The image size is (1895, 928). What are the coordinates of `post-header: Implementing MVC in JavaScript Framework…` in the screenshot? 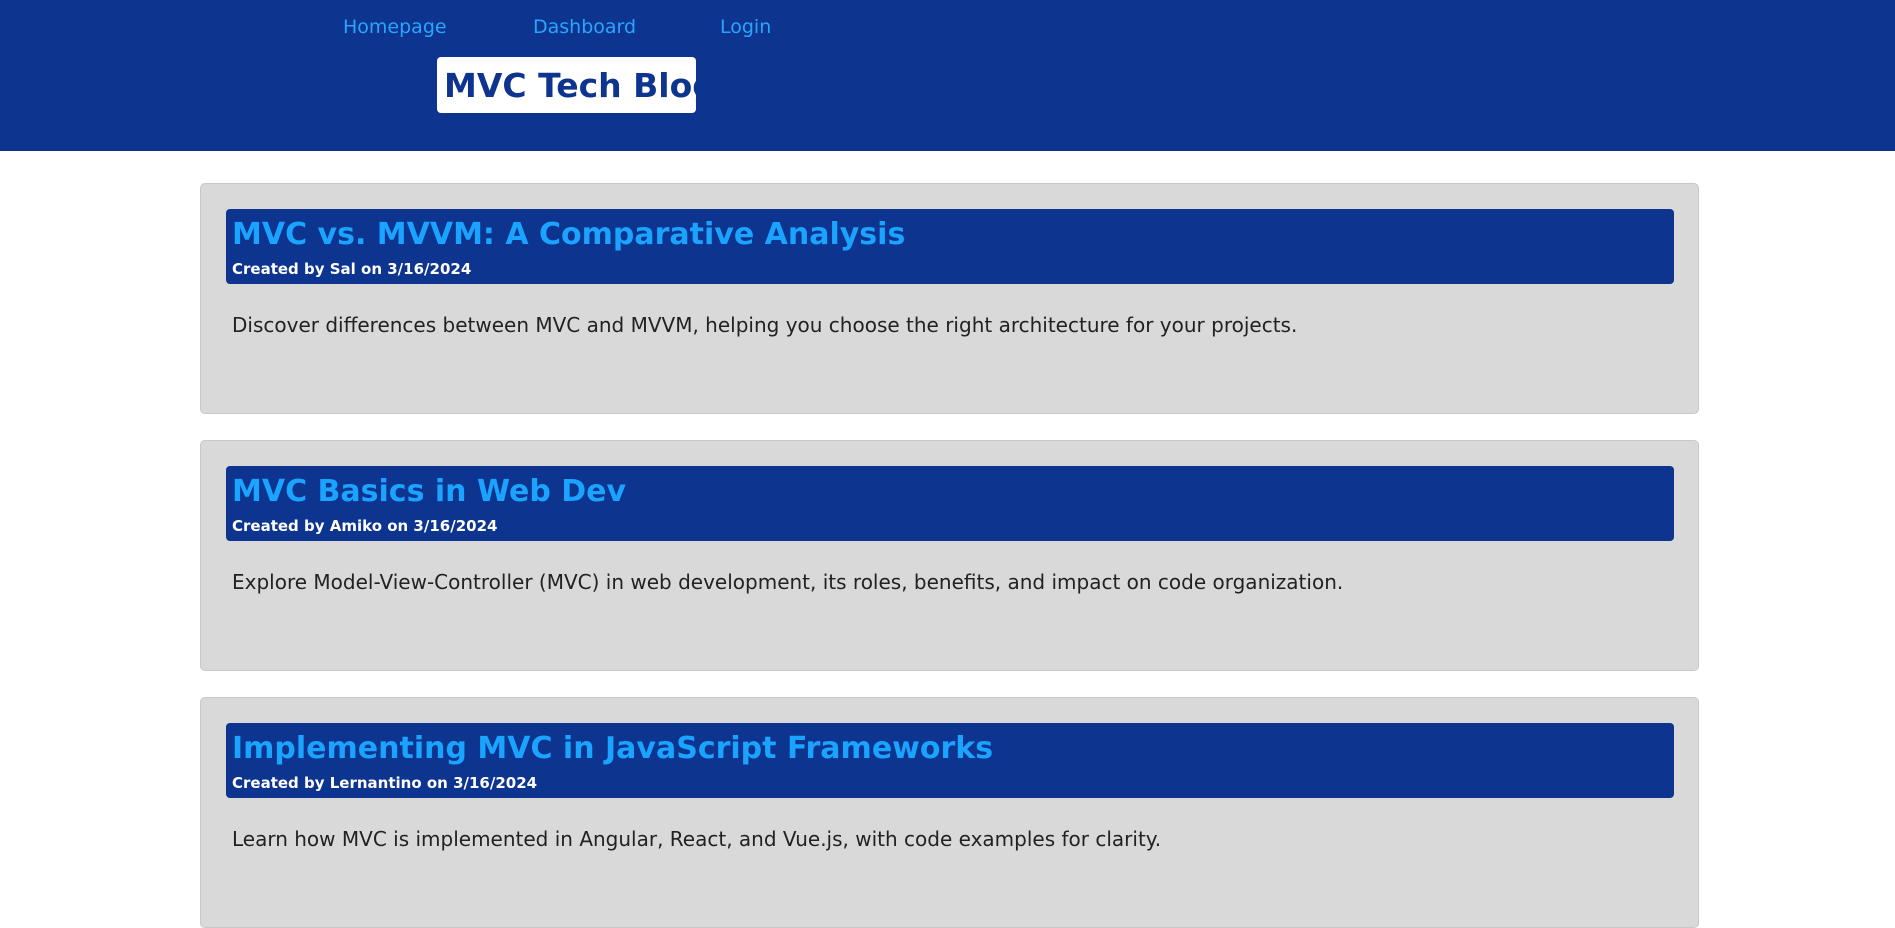 It's located at (950, 760).